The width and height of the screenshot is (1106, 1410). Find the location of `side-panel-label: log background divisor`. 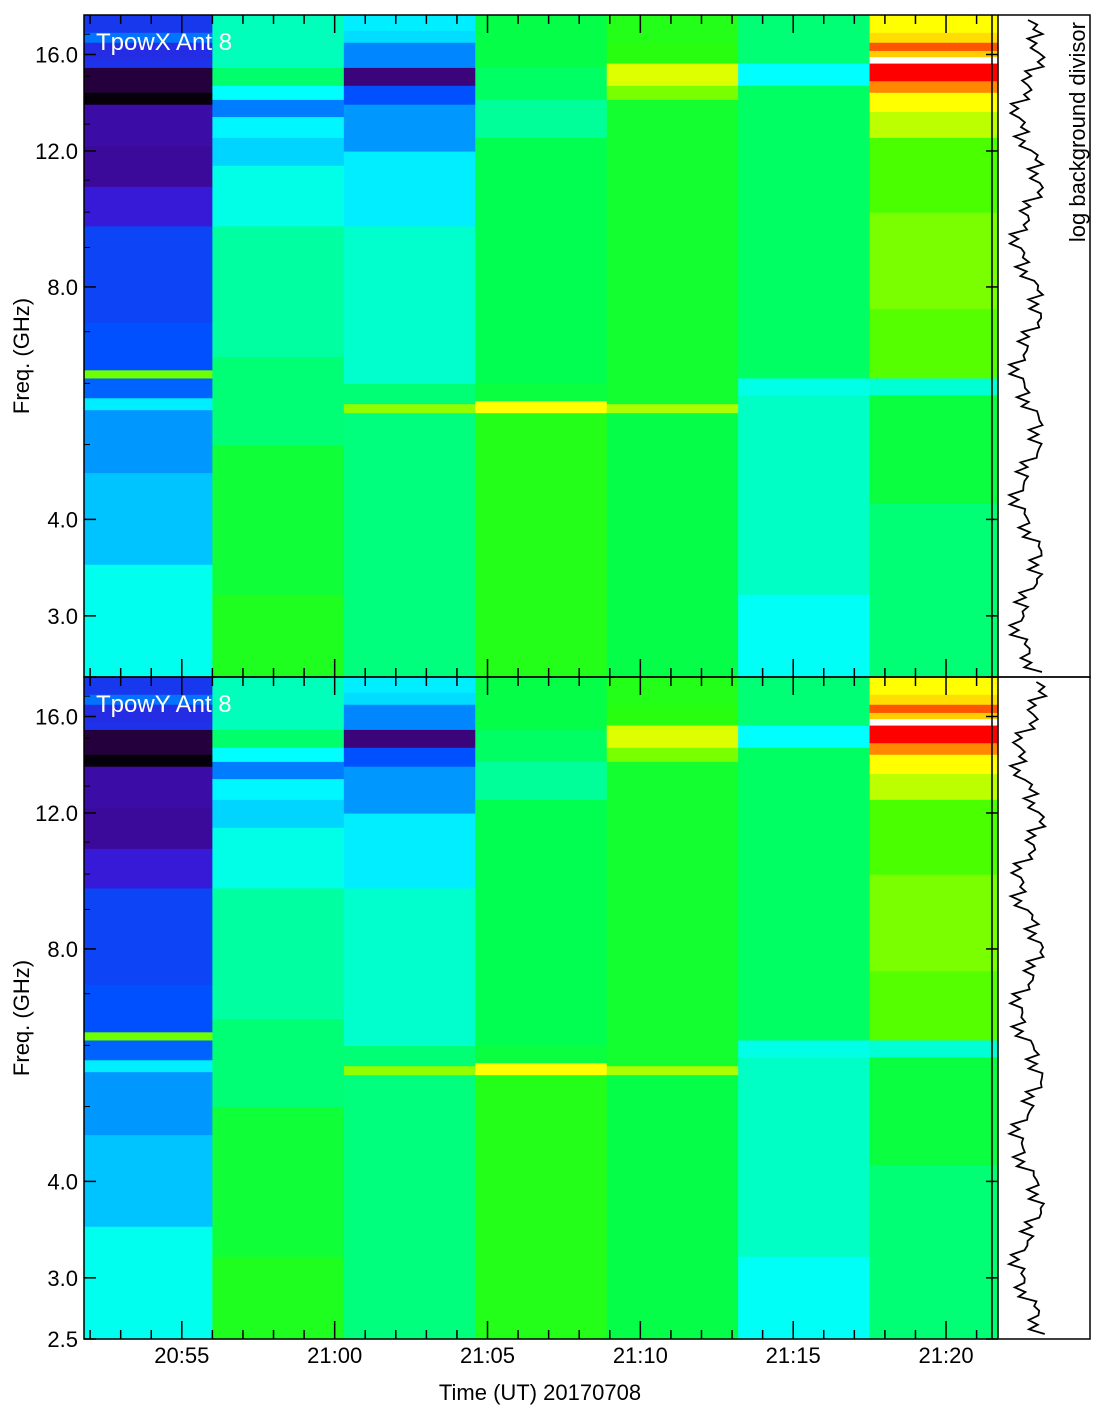

side-panel-label: log background divisor is located at coordinates (1077, 132).